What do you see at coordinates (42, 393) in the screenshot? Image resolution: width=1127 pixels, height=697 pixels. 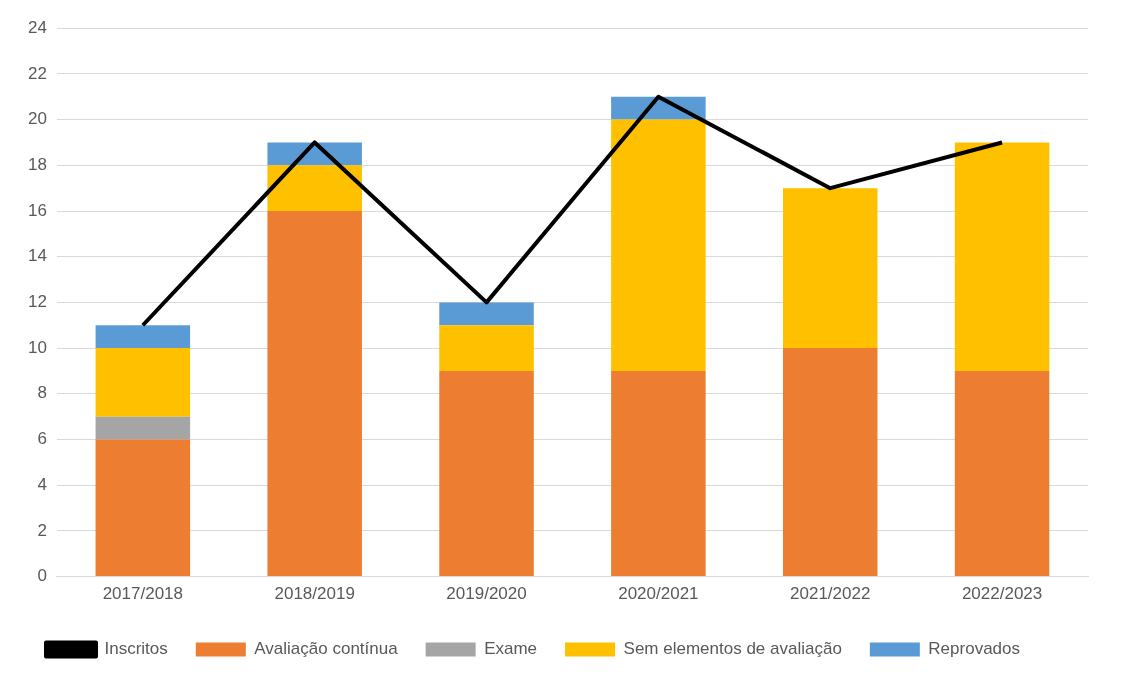 I see `y-tick-label: 8` at bounding box center [42, 393].